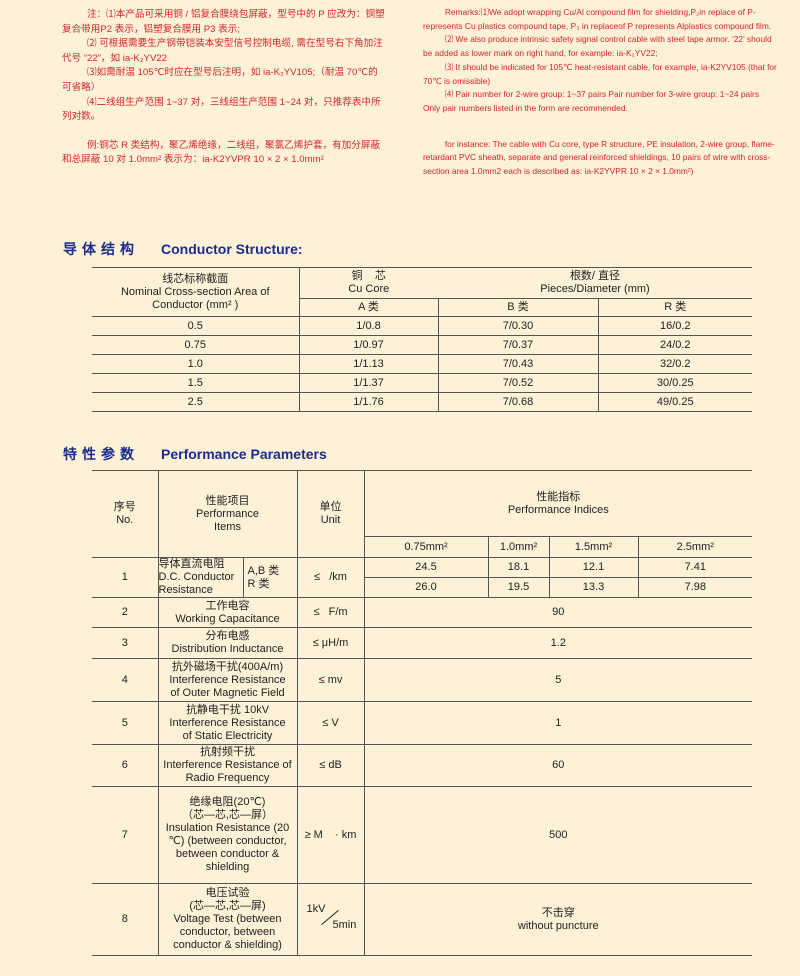  Describe the element at coordinates (674, 383) in the screenshot. I see `cell: 30/0.25` at that location.